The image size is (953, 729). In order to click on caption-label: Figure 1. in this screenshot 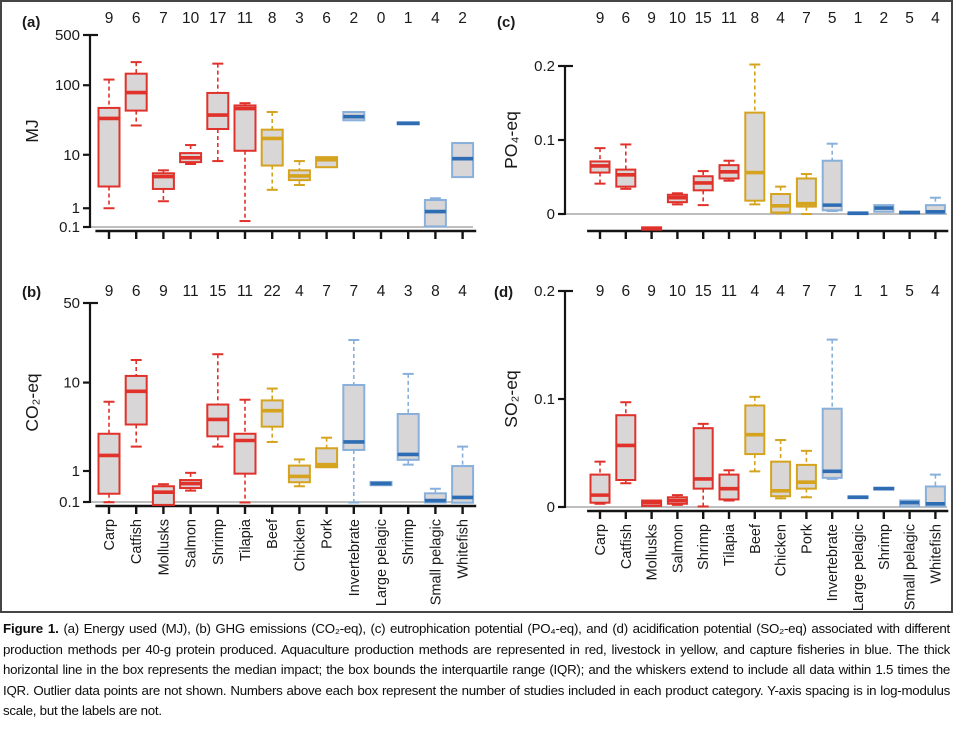, I will do `click(31, 628)`.